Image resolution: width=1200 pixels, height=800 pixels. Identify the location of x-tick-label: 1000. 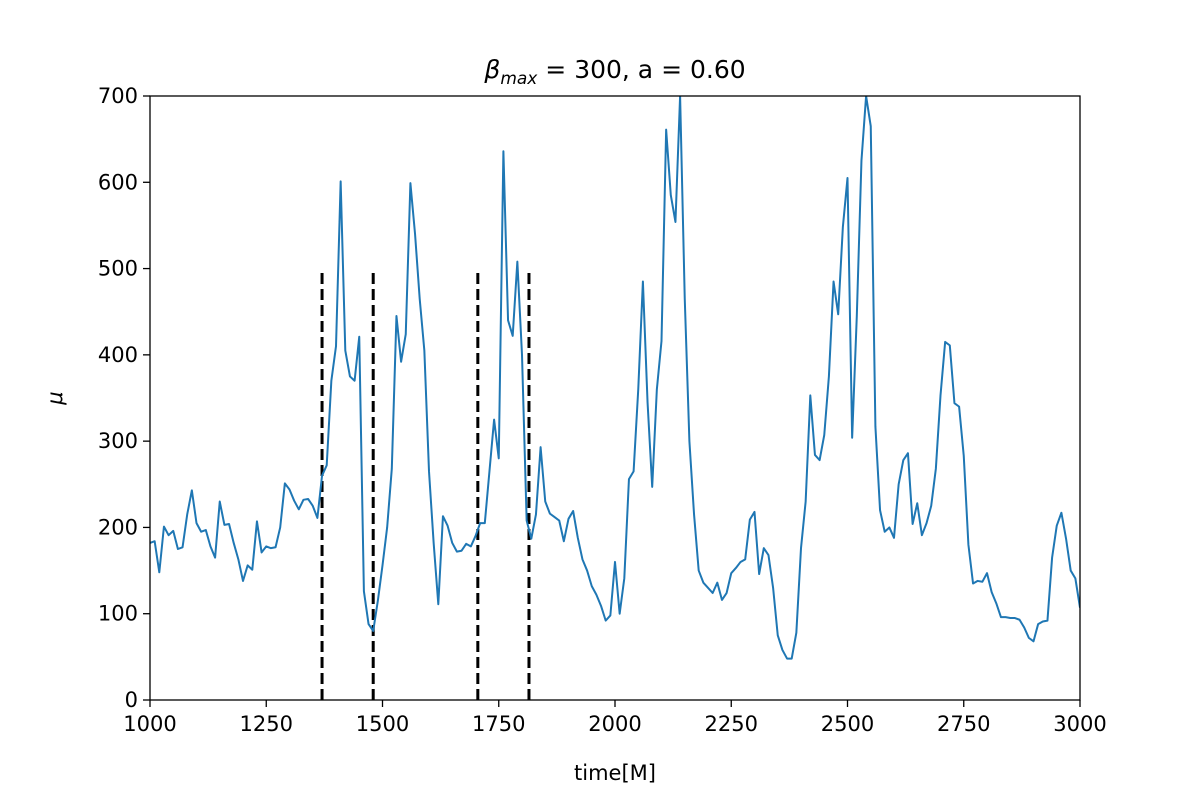
(149, 724).